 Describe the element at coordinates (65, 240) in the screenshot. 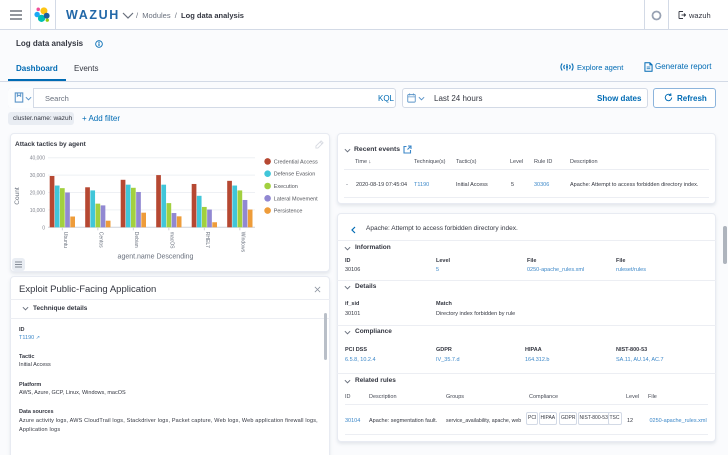

I see `svg-text: Ubuntu` at that location.